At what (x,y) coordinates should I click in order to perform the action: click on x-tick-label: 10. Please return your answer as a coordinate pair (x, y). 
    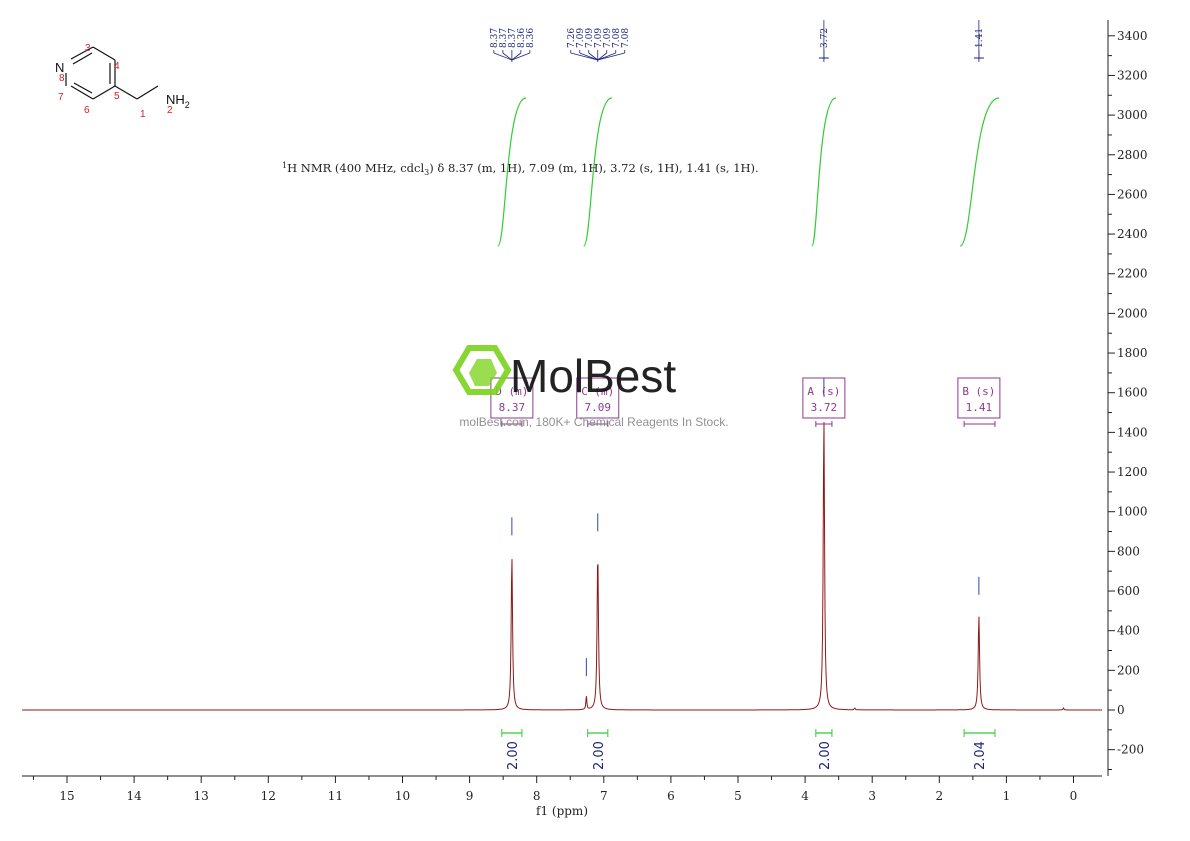
    Looking at the image, I should click on (402, 796).